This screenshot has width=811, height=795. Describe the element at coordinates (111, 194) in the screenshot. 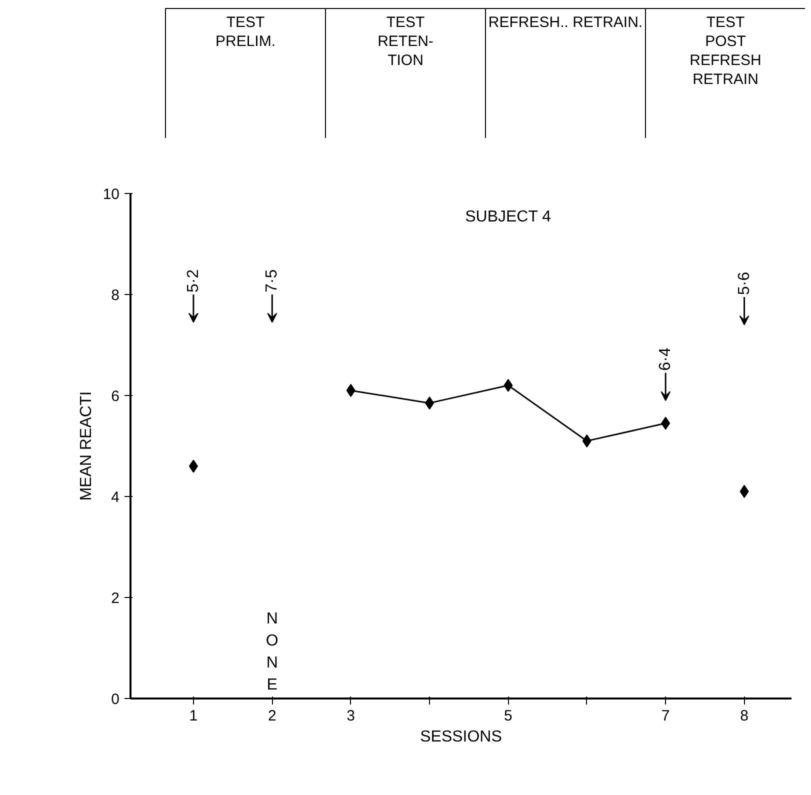

I see `y-tick-label: 10` at that location.